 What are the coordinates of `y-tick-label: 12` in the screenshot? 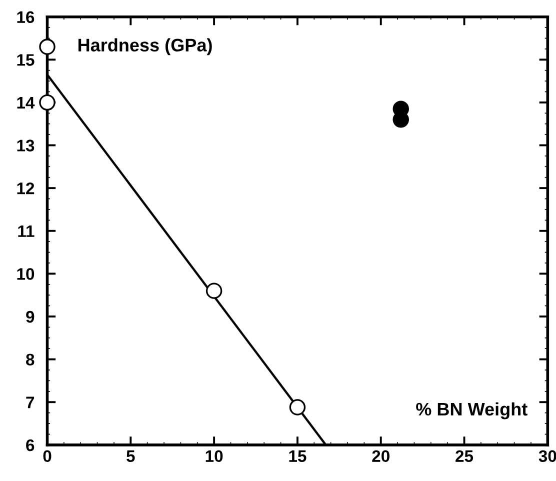 It's located at (25, 188).